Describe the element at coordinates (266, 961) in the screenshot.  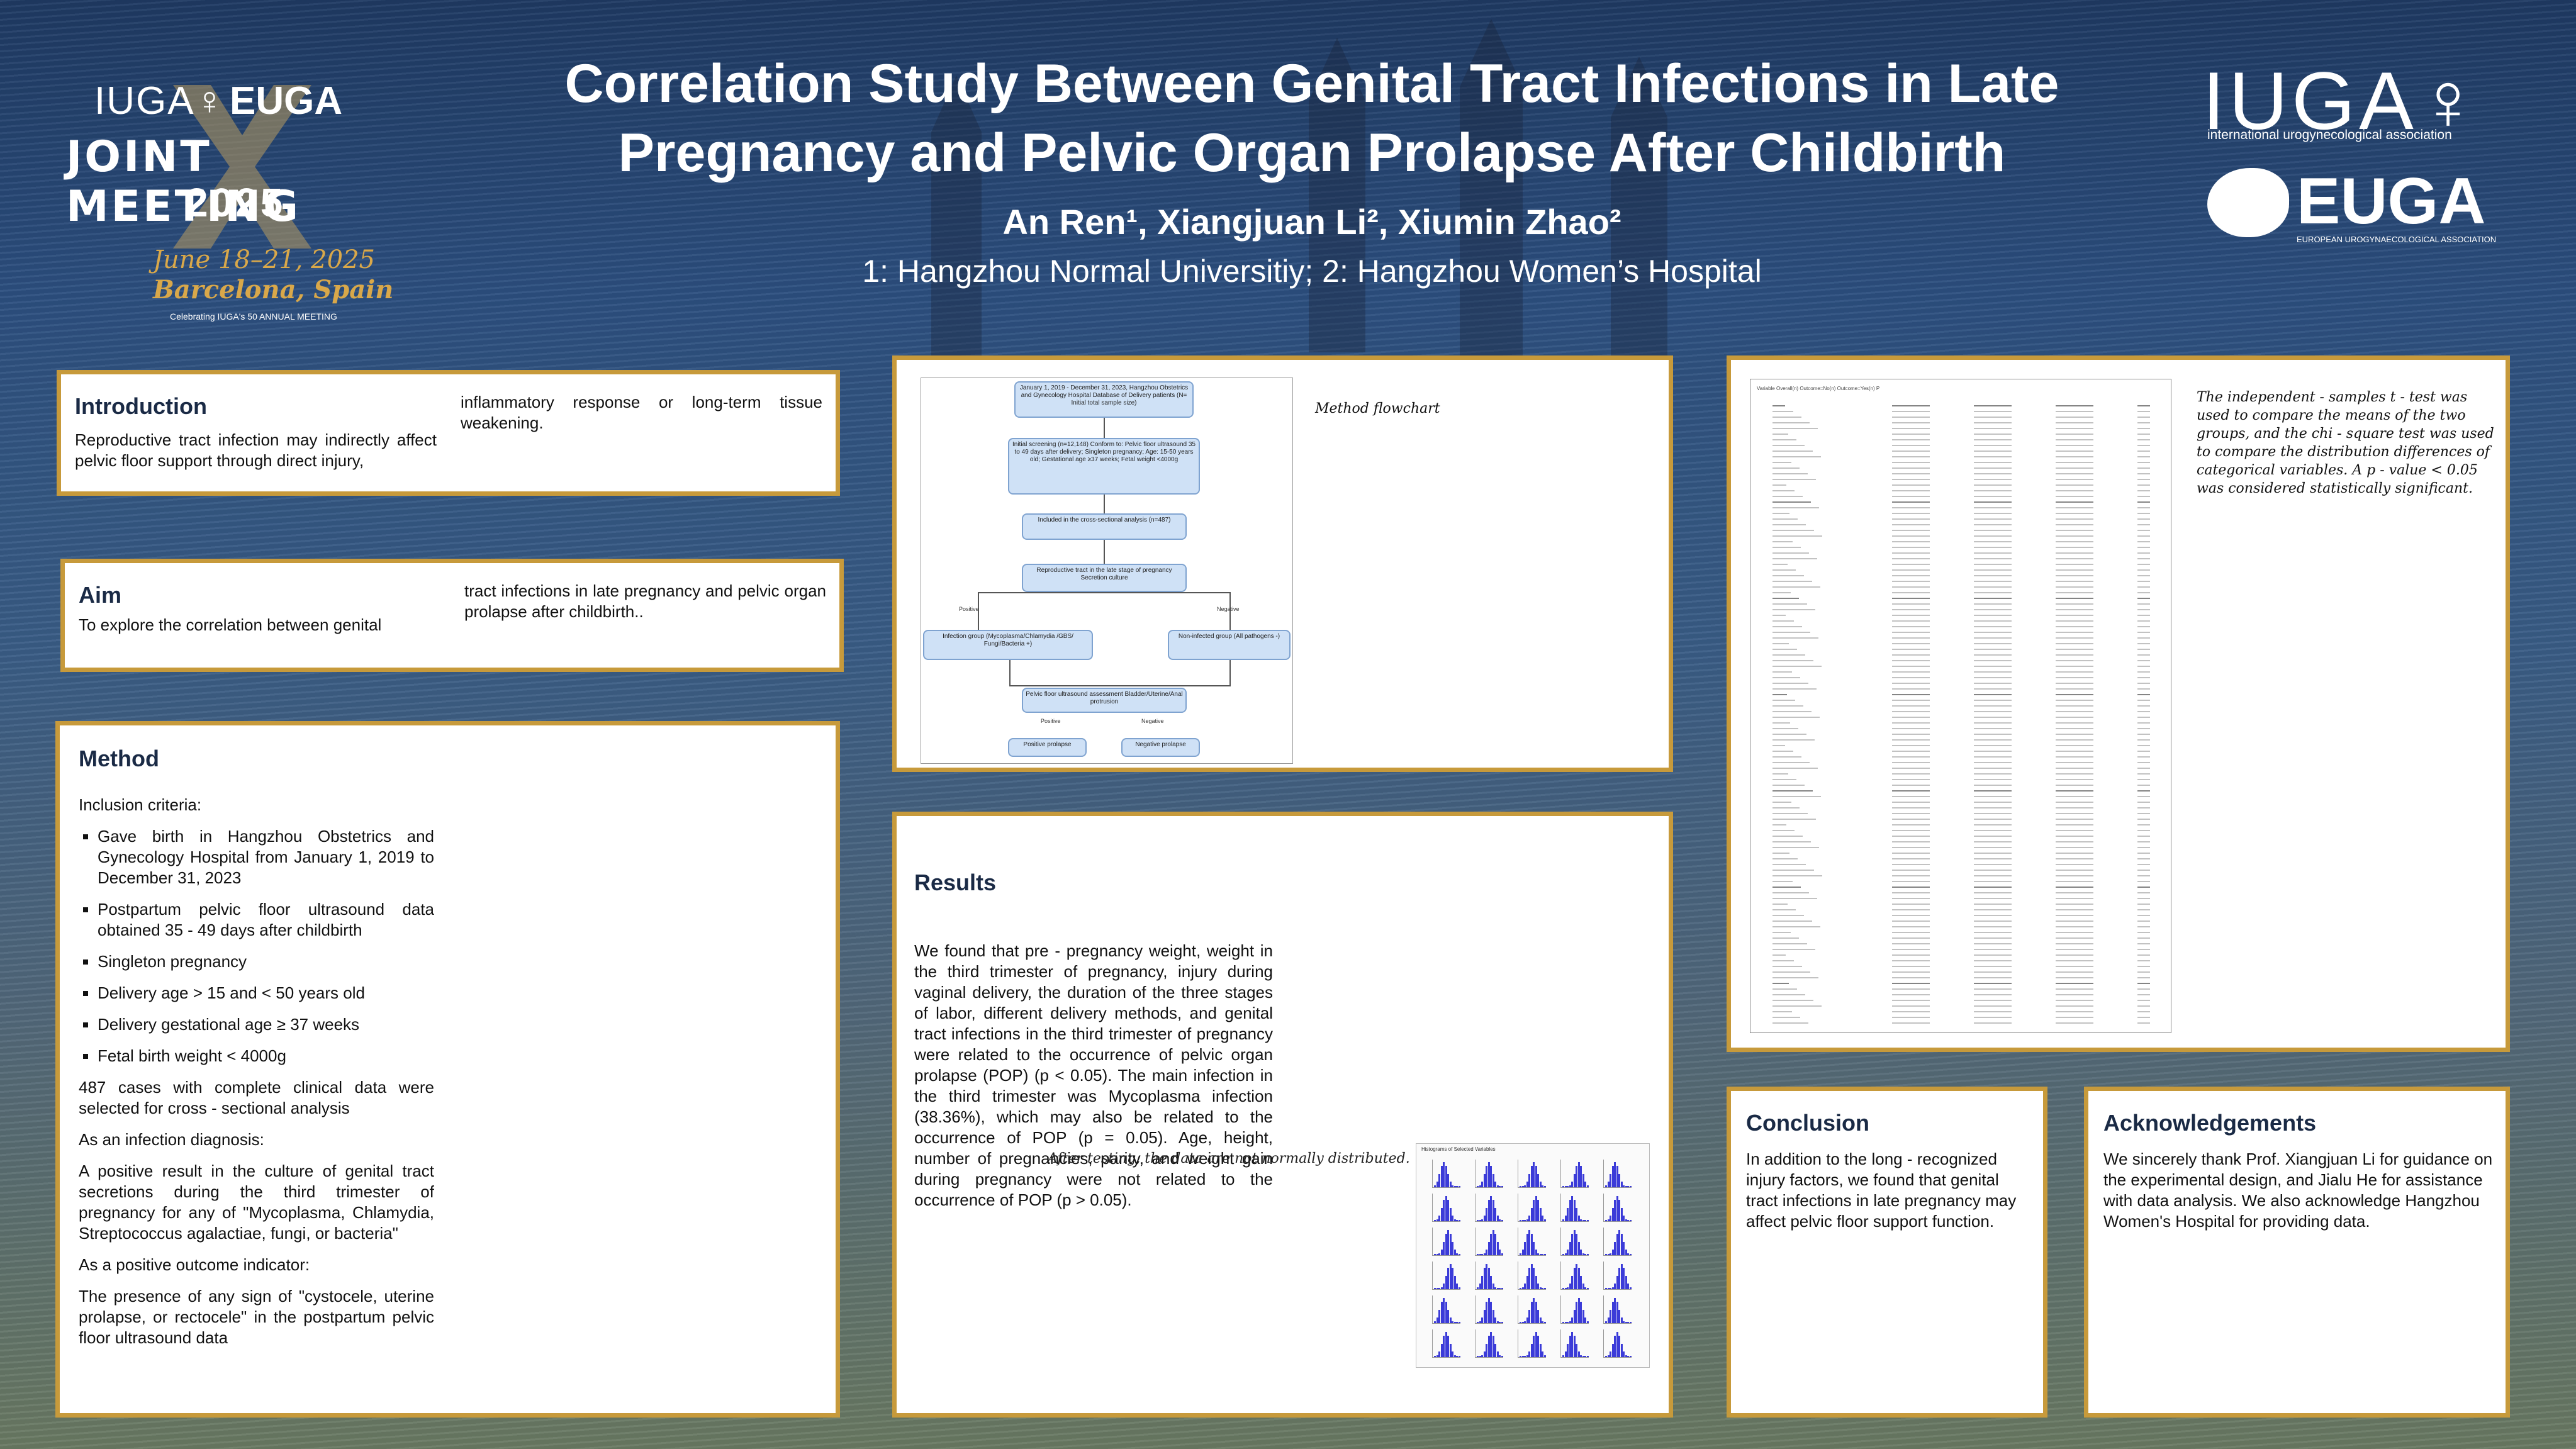
I see `criteria-item: Singleton pregnancy` at that location.